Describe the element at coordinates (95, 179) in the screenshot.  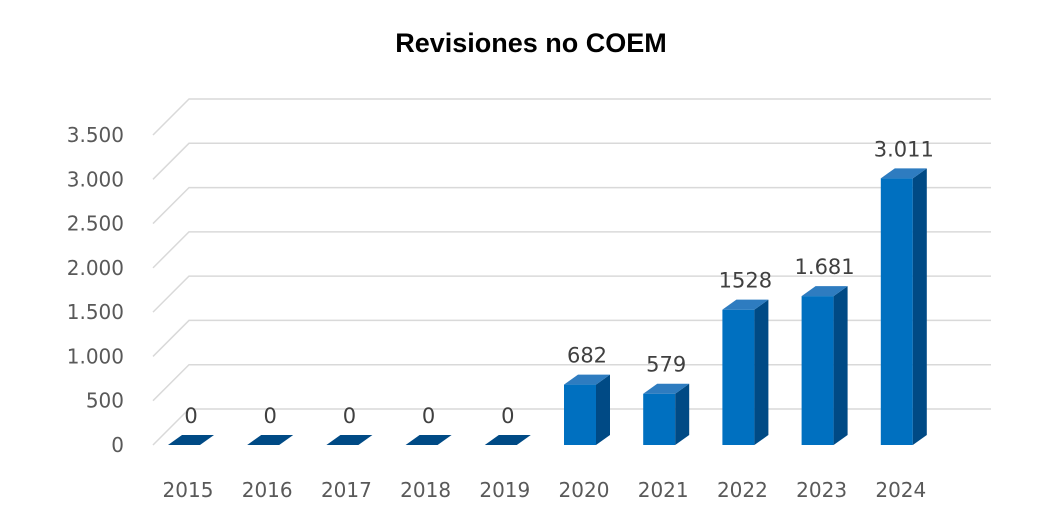
I see `y-tick-label: 3.000` at that location.